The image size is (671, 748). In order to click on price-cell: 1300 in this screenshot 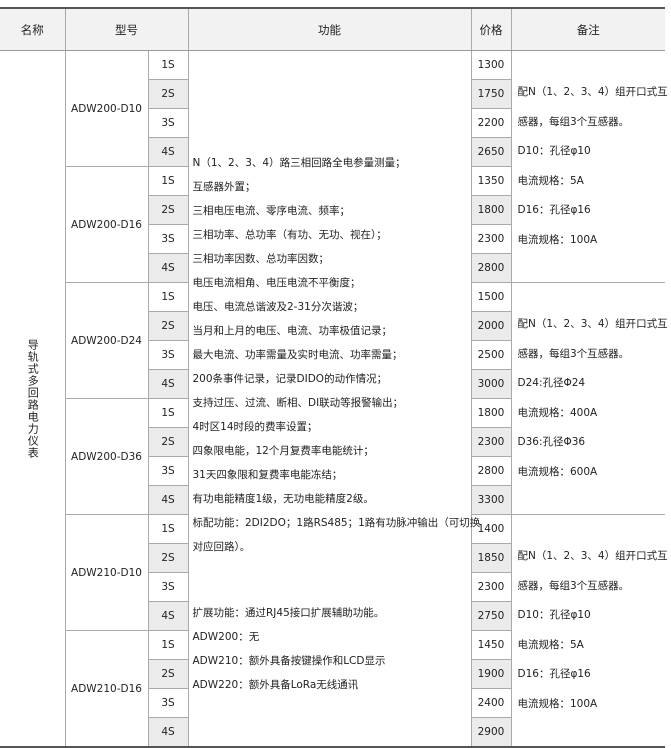, I will do `click(491, 65)`.